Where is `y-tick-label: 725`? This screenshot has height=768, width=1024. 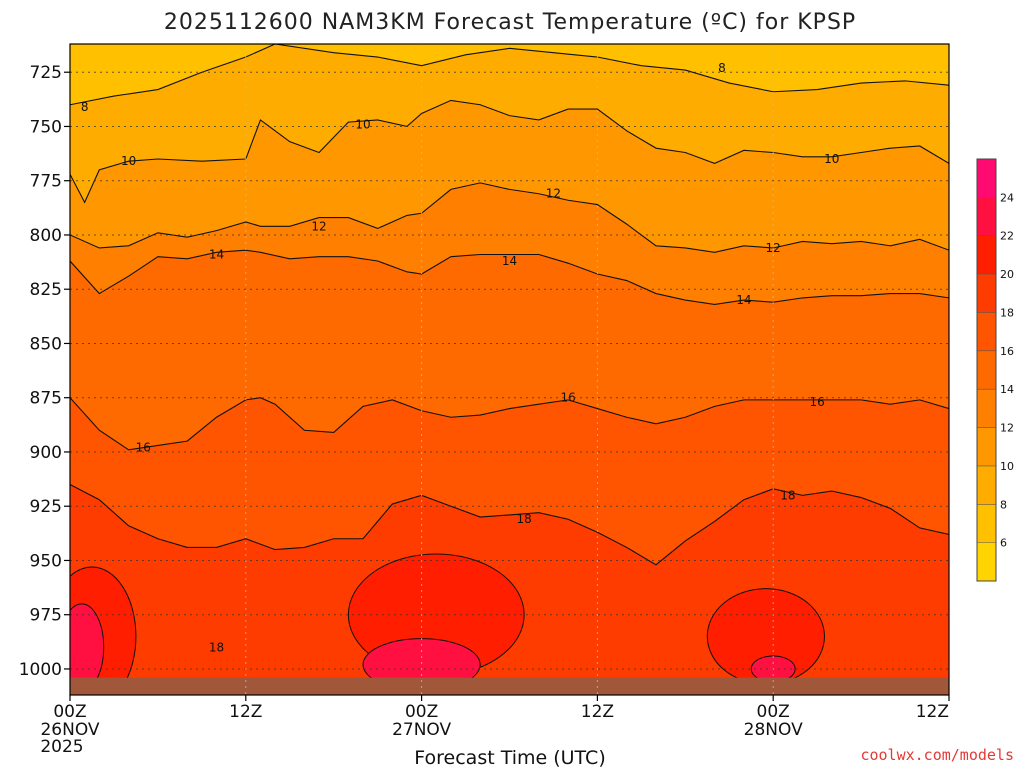 y-tick-label: 725 is located at coordinates (46, 73).